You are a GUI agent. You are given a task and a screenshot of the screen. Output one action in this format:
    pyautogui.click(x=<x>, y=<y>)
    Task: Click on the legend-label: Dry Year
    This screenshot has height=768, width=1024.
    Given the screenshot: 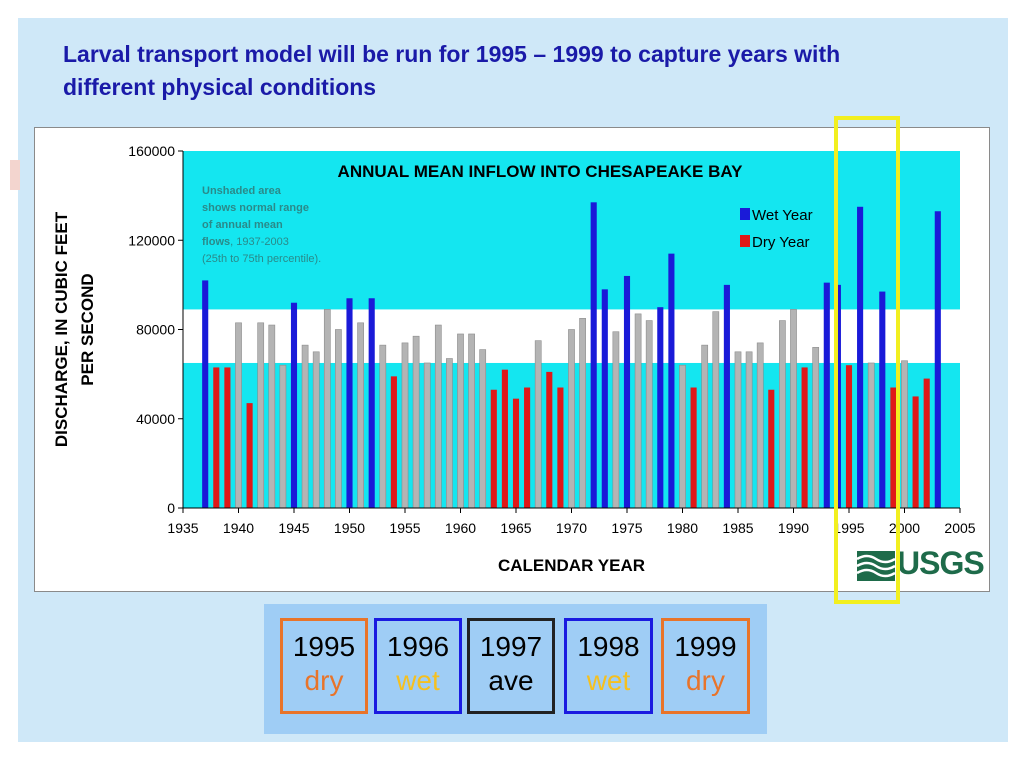 What is the action you would take?
    pyautogui.click(x=781, y=242)
    